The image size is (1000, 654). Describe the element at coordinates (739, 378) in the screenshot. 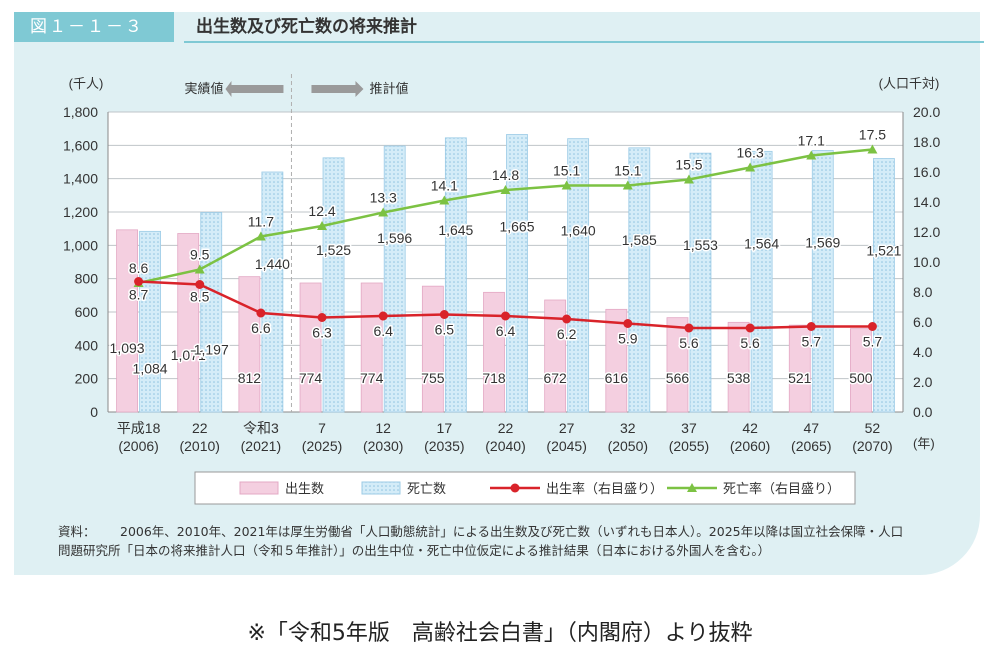

I see `data-label-births: 538` at that location.